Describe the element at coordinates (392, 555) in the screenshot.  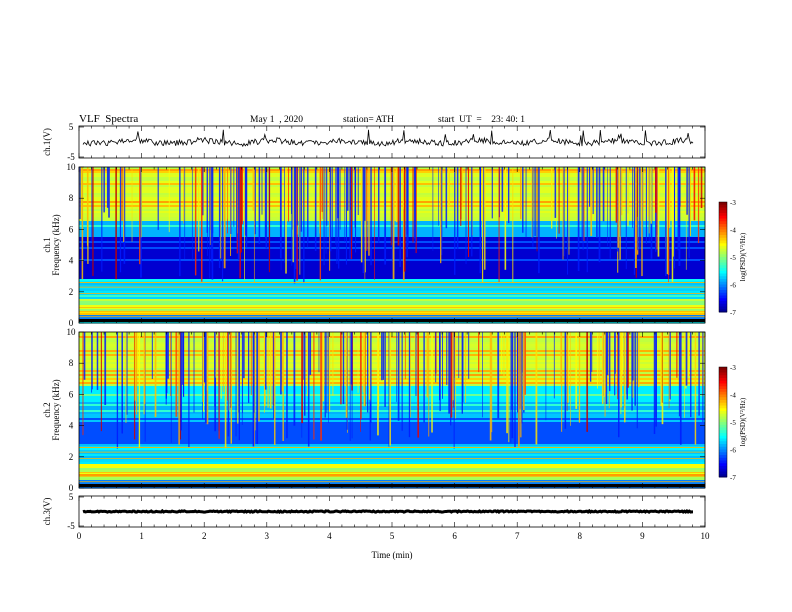
I see `x-axis-label: Time (min)` at that location.